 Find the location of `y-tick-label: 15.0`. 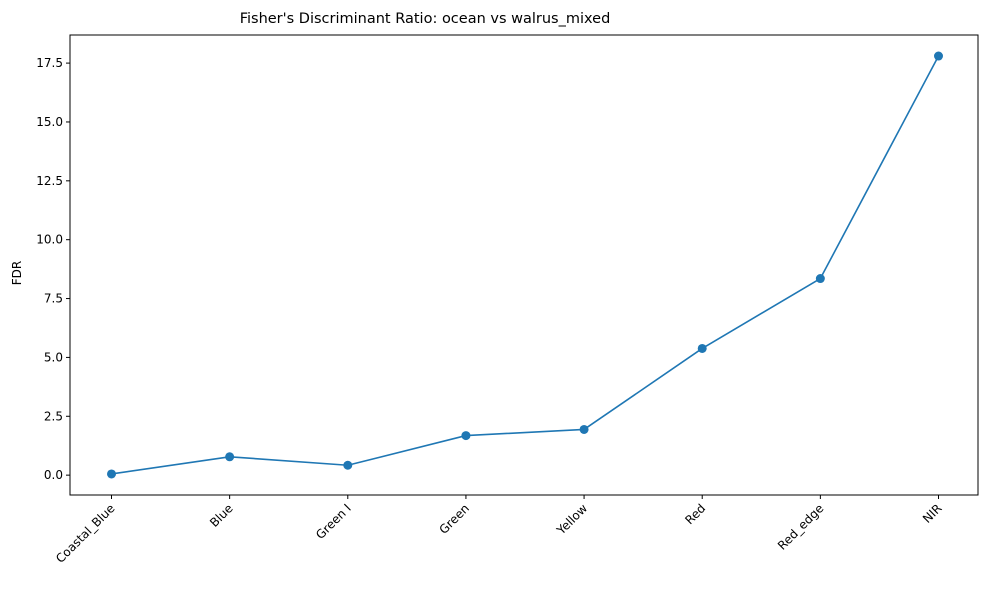

y-tick-label: 15.0 is located at coordinates (49, 122).